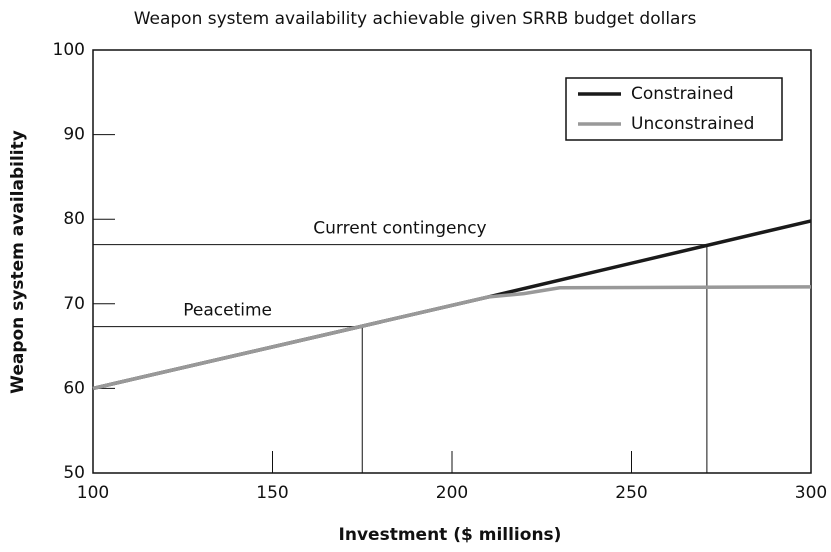 The width and height of the screenshot is (831, 552). Describe the element at coordinates (399, 229) in the screenshot. I see `annotation: Current contingency` at that location.